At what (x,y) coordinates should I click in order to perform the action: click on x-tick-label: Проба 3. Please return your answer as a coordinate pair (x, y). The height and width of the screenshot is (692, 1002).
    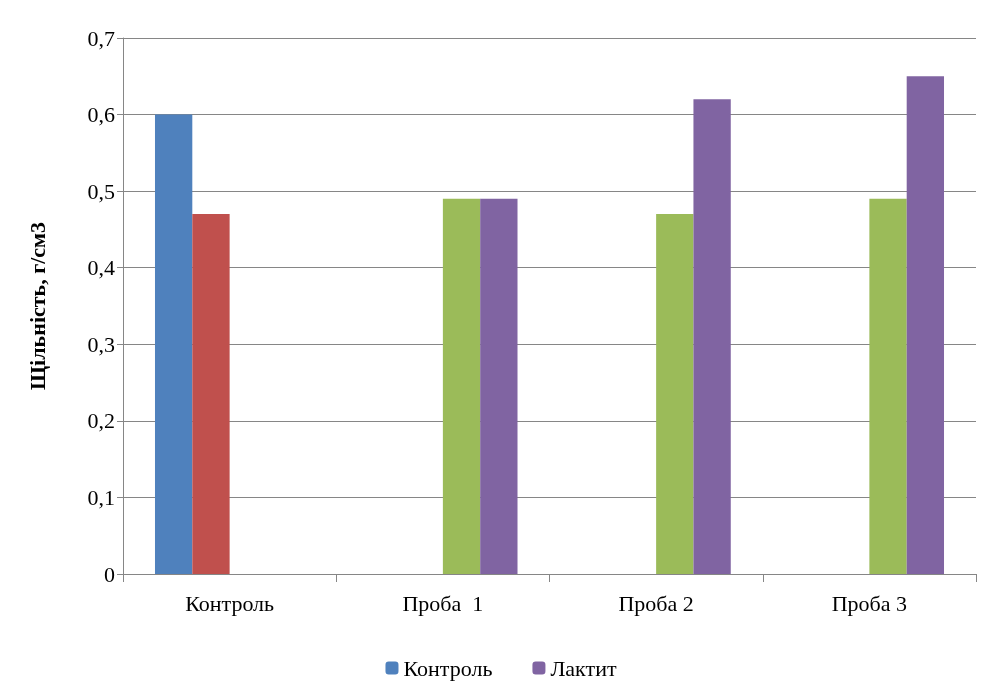
    Looking at the image, I should click on (869, 603).